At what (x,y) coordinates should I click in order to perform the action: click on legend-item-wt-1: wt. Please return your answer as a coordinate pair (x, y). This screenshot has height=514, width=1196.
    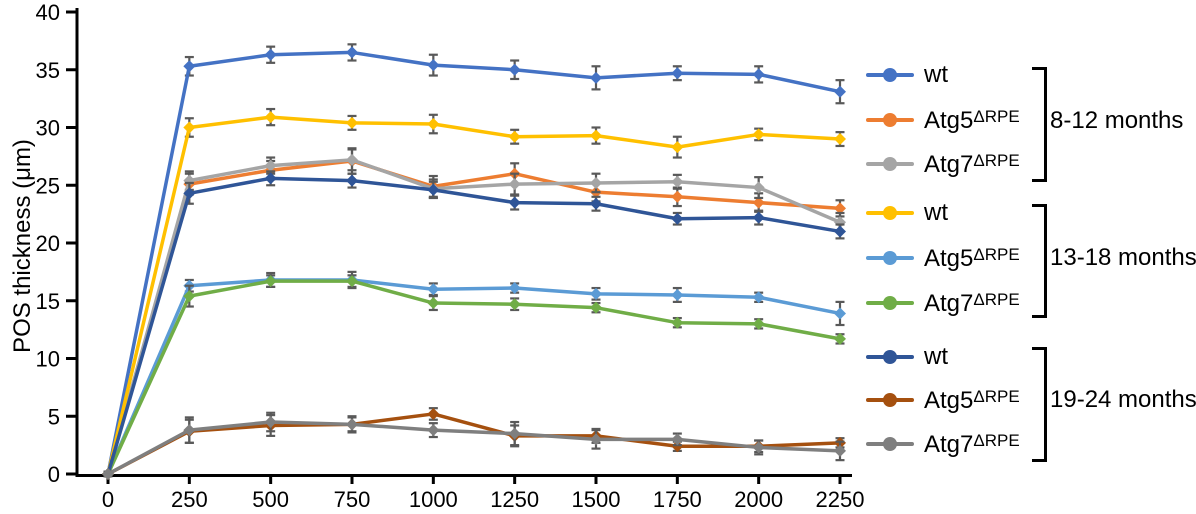
    Looking at the image, I should click on (907, 213).